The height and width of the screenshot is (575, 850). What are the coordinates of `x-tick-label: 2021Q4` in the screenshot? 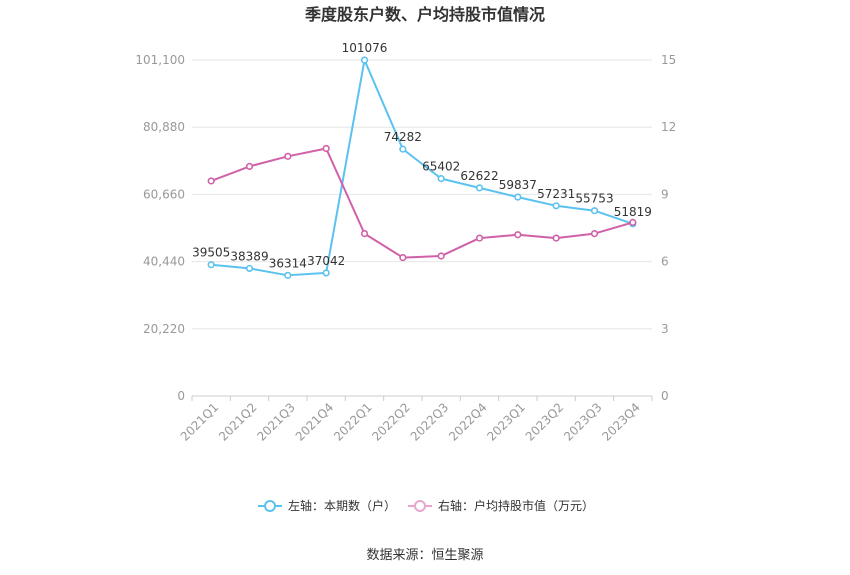 It's located at (315, 422).